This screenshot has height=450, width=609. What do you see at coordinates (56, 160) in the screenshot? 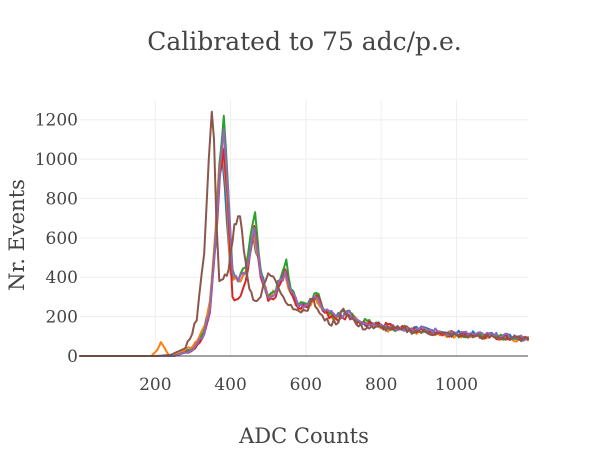
I see `y-tick-label: 1000` at bounding box center [56, 160].